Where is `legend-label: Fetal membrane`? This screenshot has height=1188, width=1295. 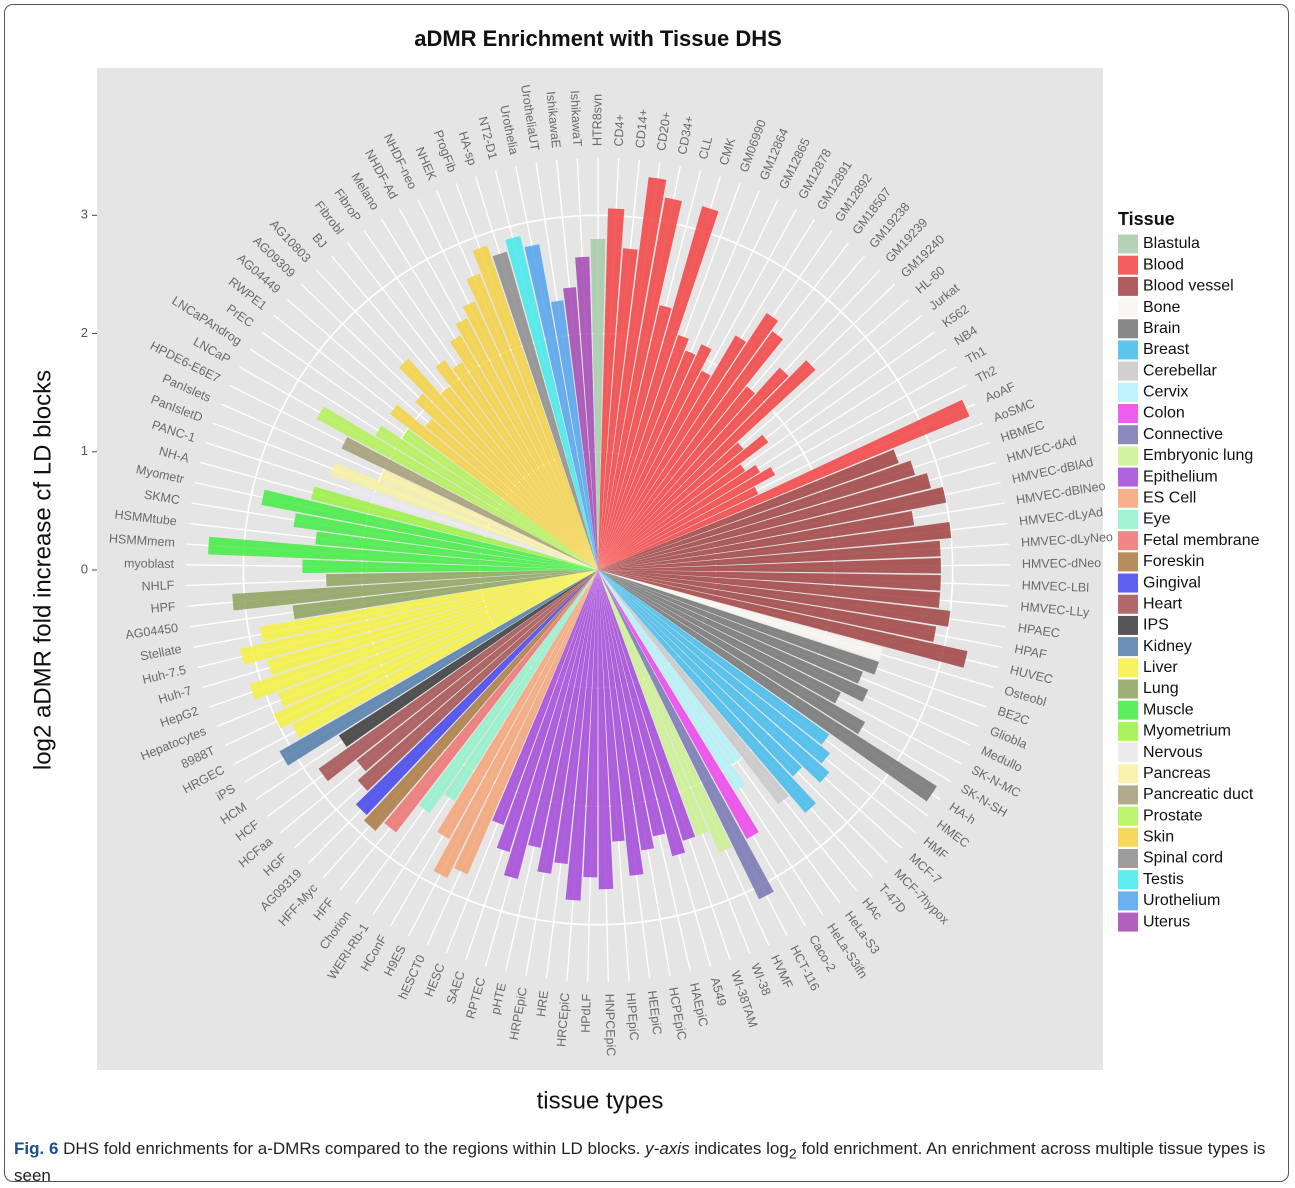
legend-label: Fetal membrane is located at coordinates (1201, 540).